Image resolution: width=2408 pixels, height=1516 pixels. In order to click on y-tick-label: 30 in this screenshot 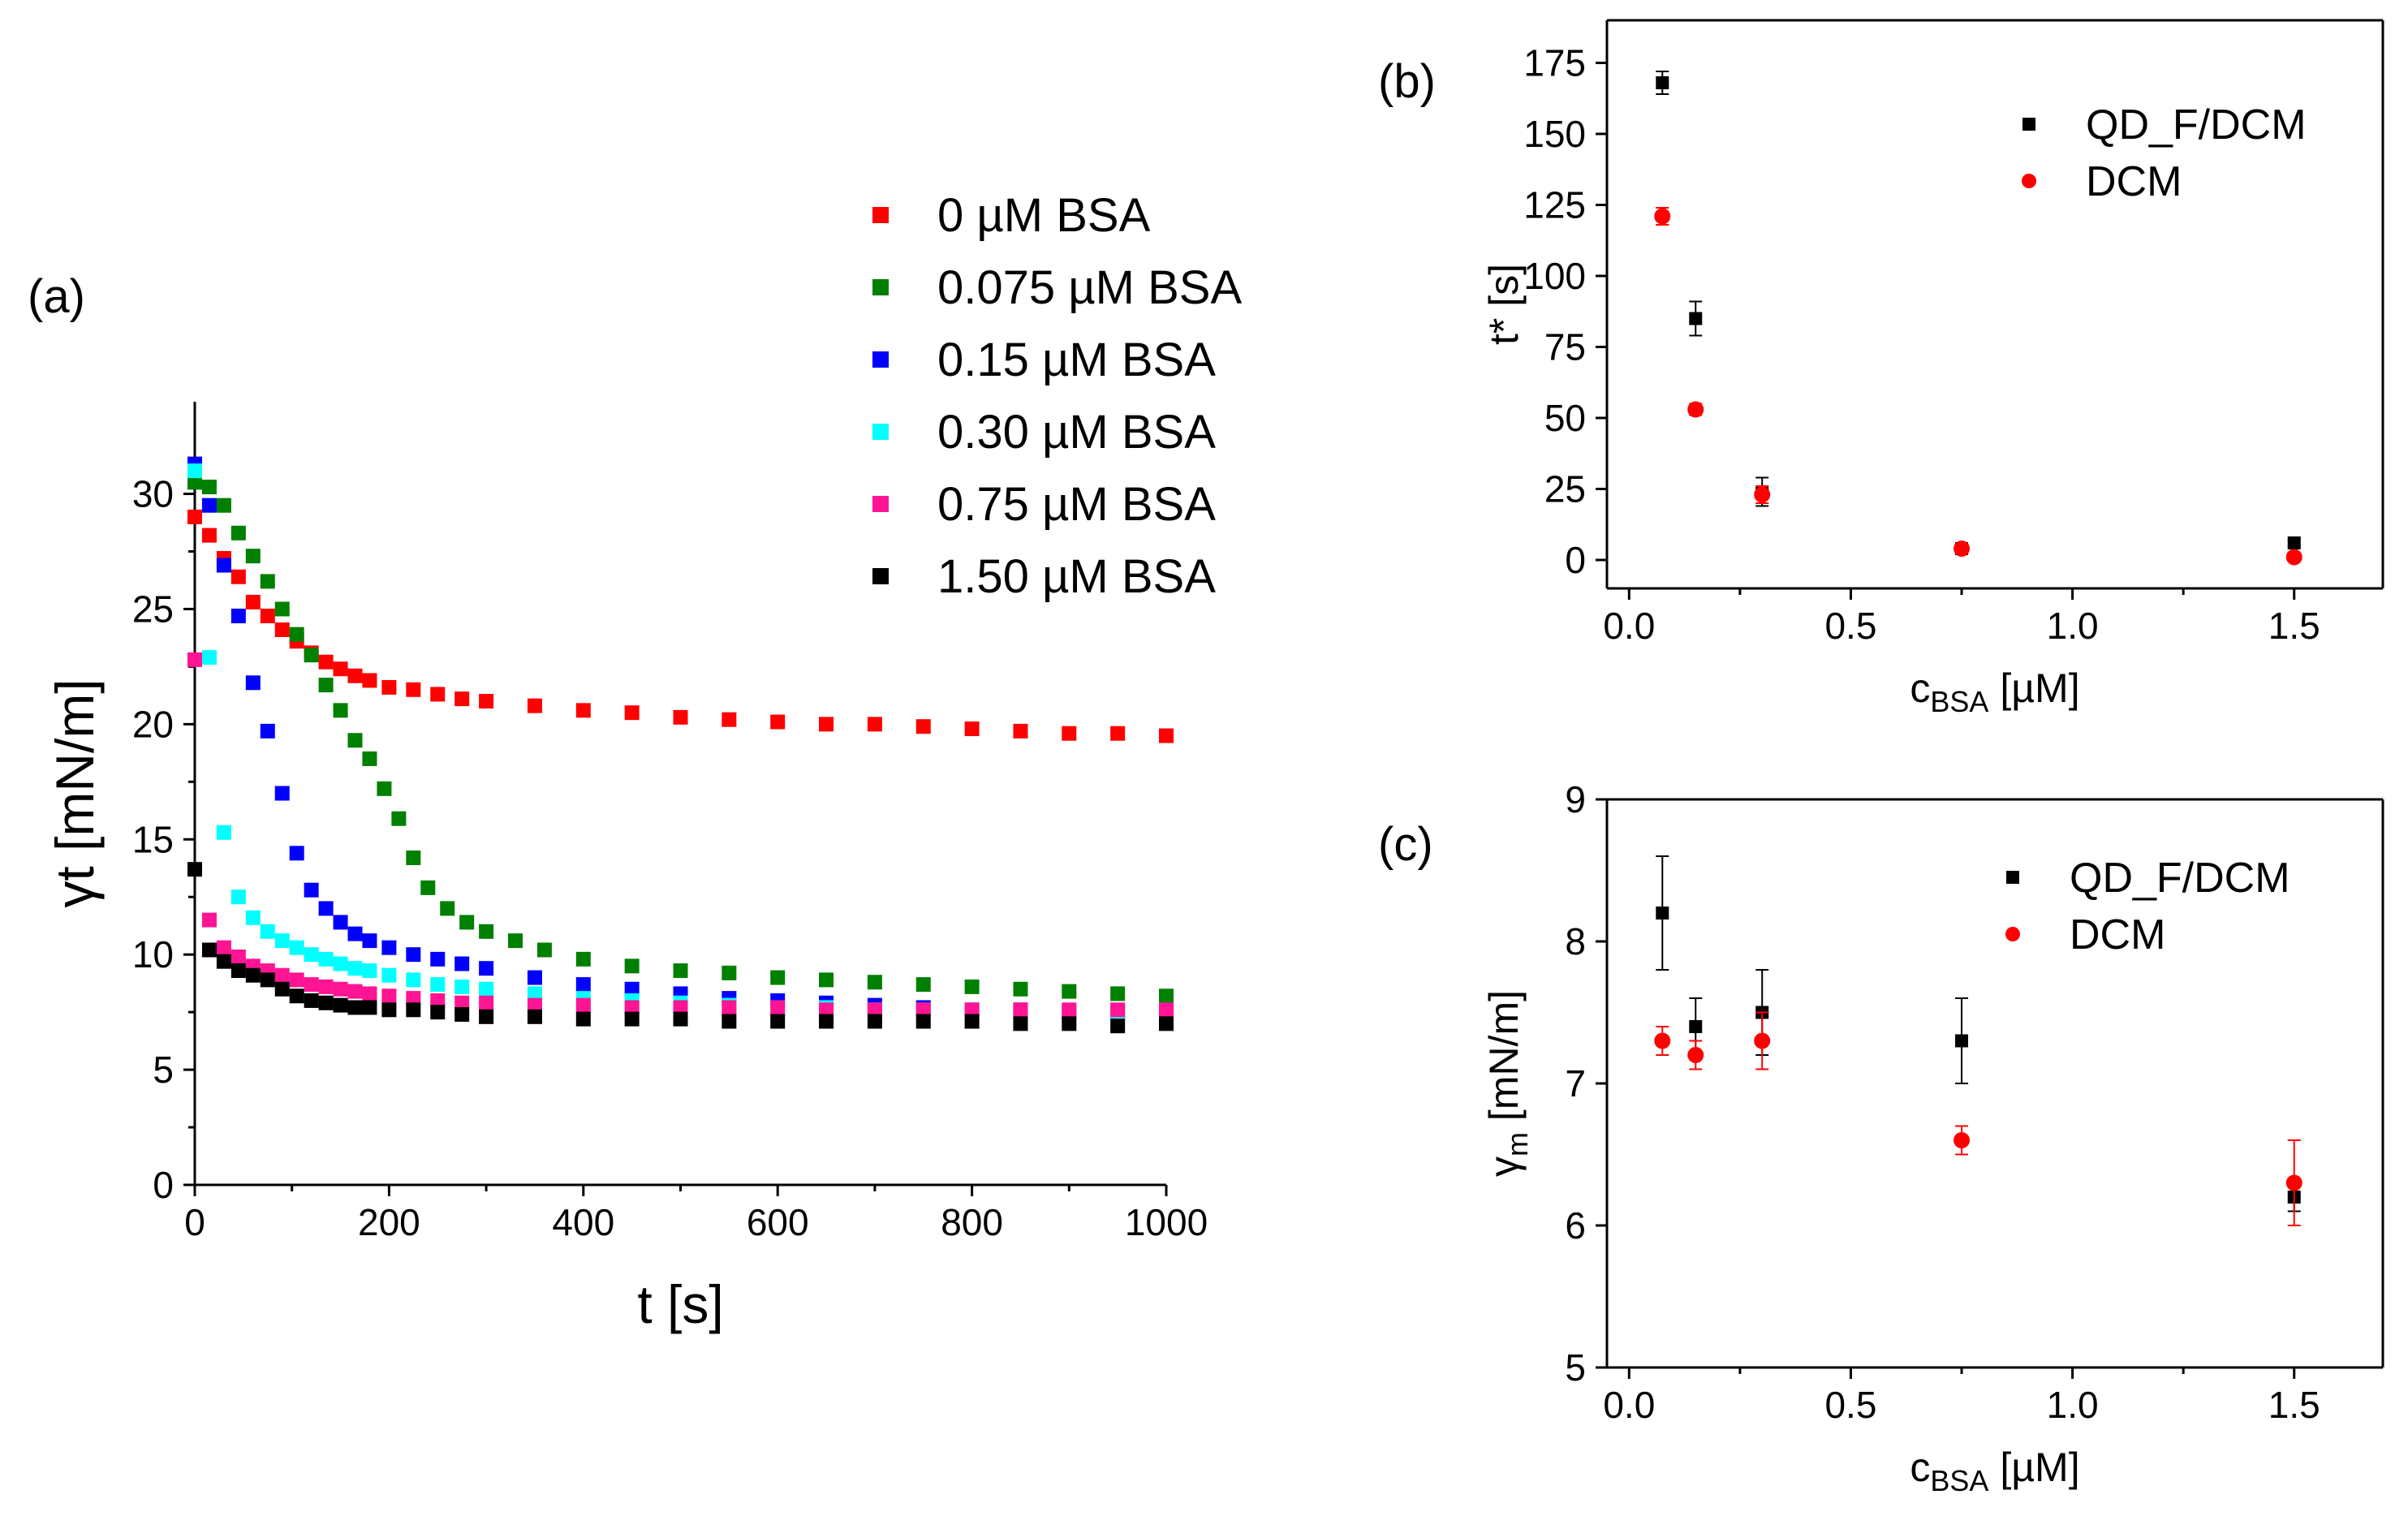, I will do `click(153, 494)`.